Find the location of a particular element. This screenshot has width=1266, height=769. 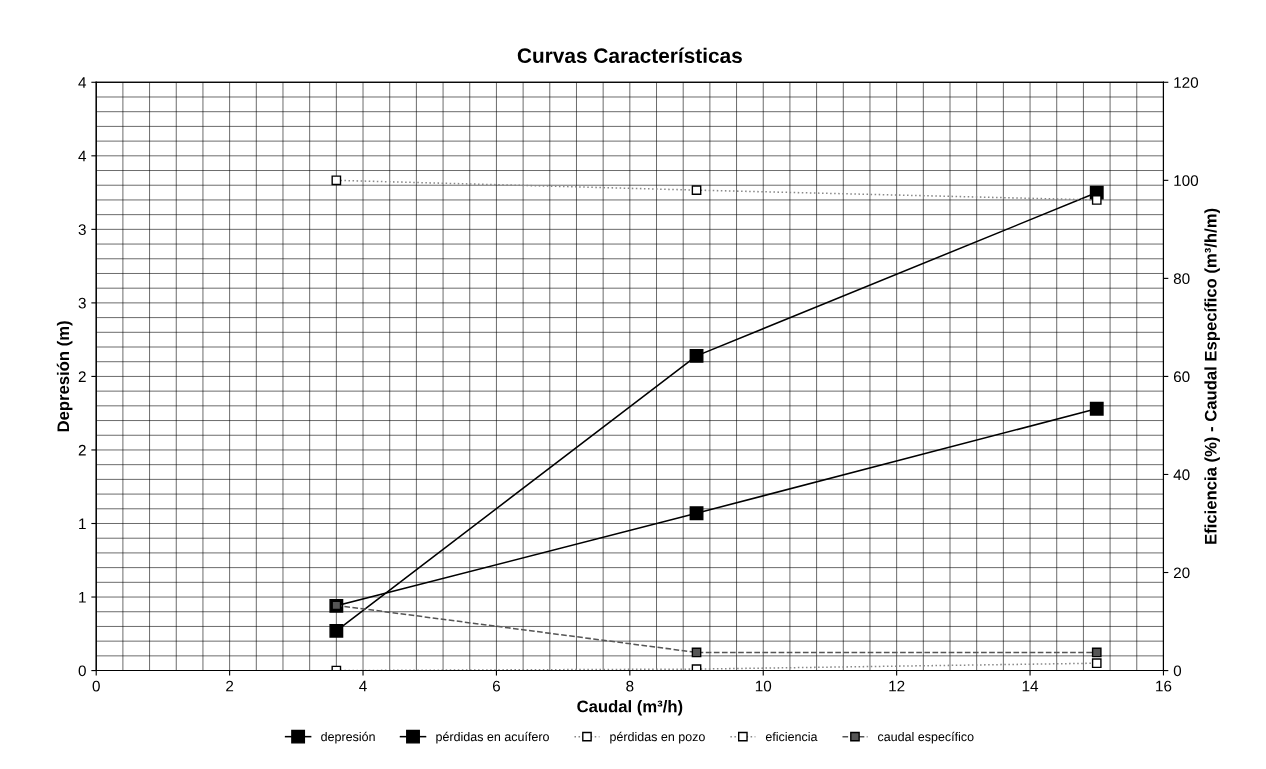

x-axis-title: Caudal (m³/h) is located at coordinates (630, 708).